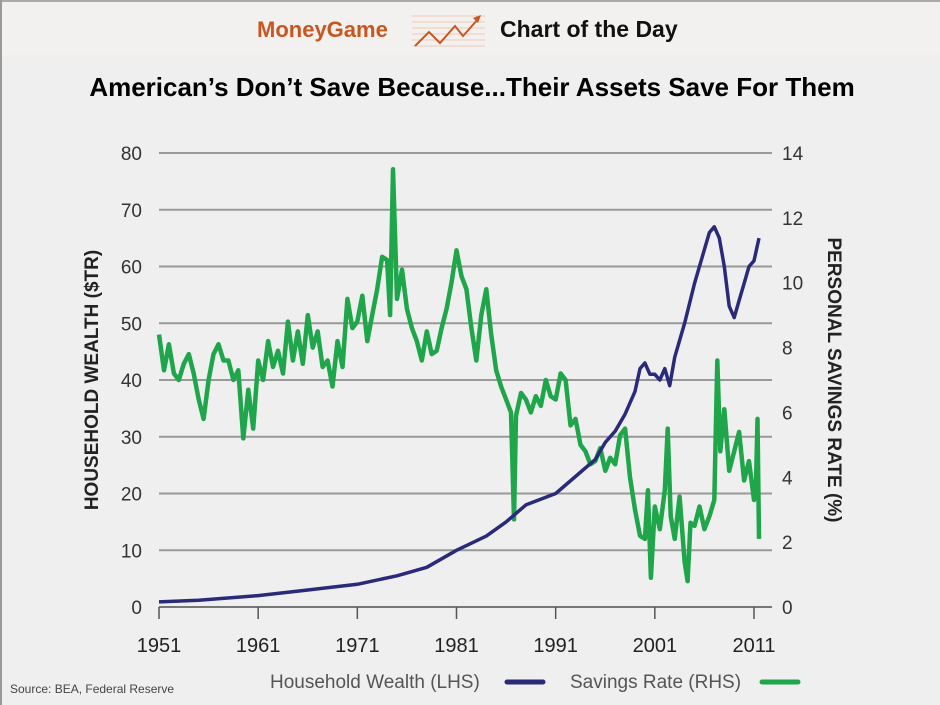 This screenshot has width=940, height=705. Describe the element at coordinates (131, 438) in the screenshot. I see `y-left-tick-label: 30` at that location.